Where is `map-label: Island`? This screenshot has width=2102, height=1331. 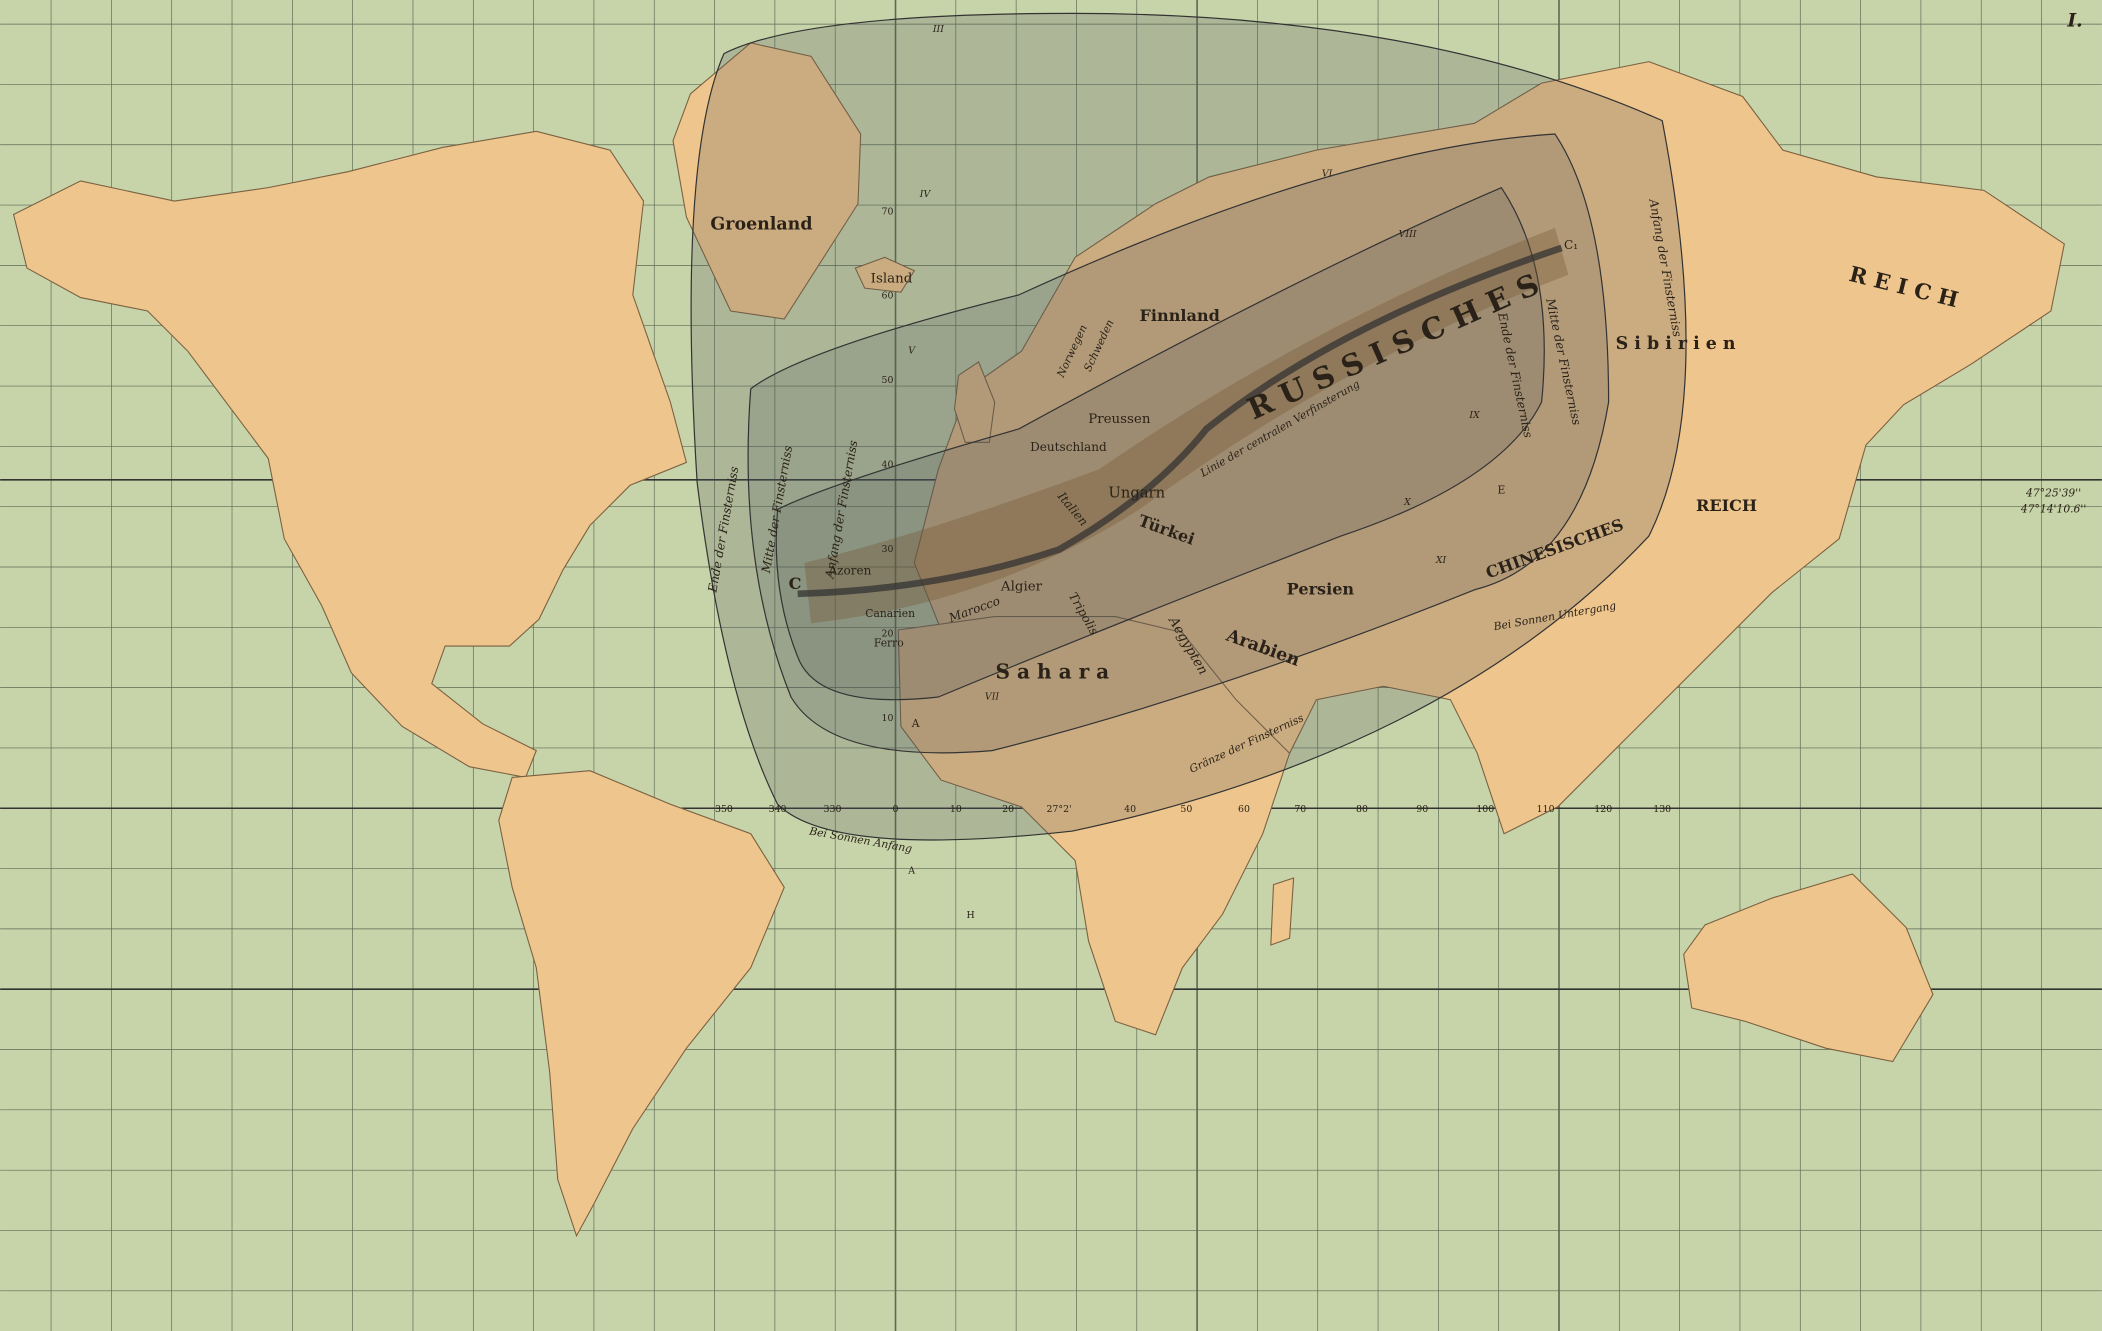
map-label: Island is located at coordinates (892, 278).